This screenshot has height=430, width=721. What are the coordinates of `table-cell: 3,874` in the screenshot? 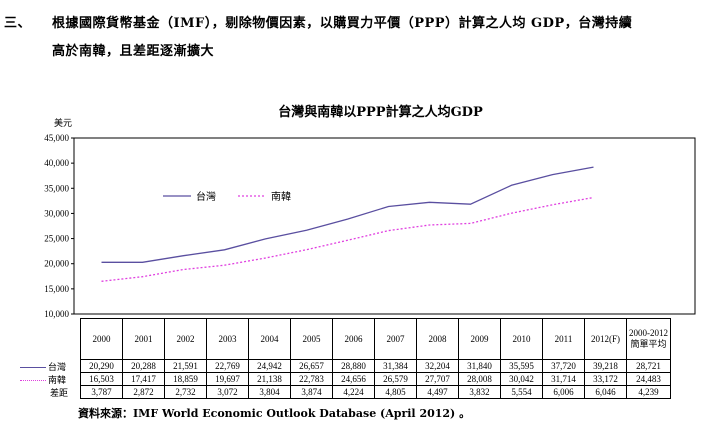 It's located at (311, 392).